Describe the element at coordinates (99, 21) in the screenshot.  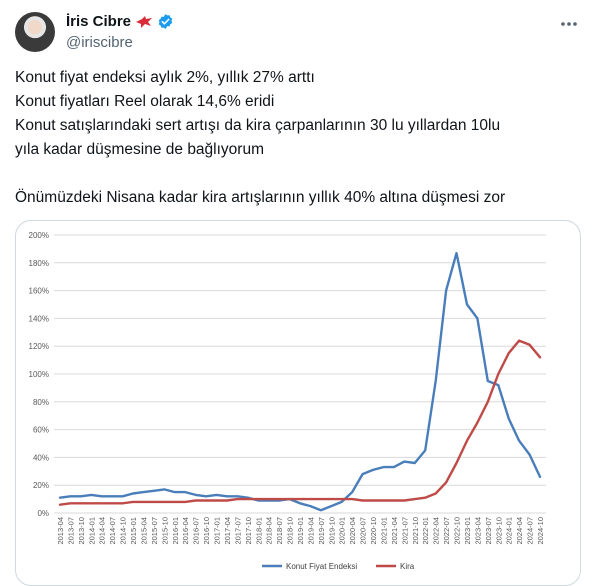
I see `display-name: İris Cibre` at that location.